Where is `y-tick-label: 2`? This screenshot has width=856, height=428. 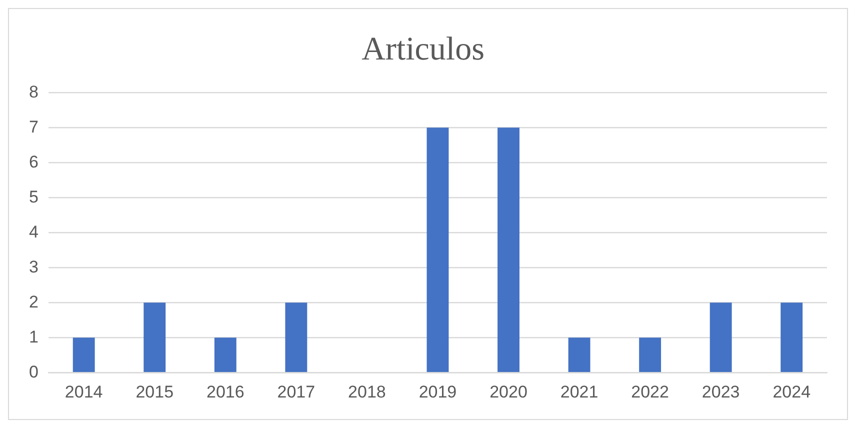 y-tick-label: 2 is located at coordinates (33, 302).